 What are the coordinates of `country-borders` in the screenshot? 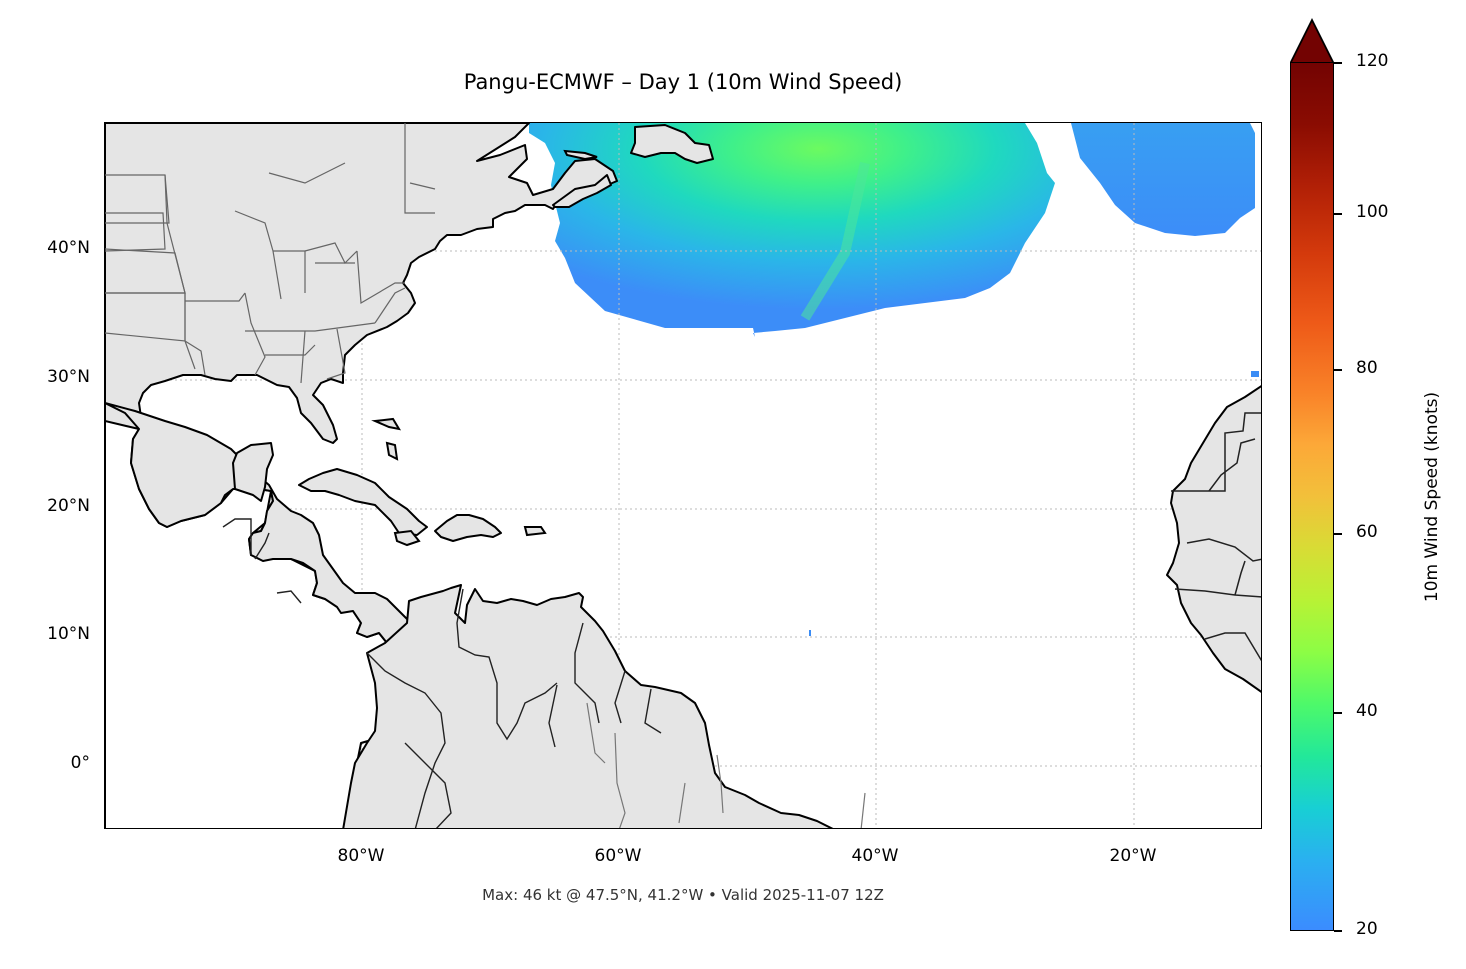 It's located at (442, 673).